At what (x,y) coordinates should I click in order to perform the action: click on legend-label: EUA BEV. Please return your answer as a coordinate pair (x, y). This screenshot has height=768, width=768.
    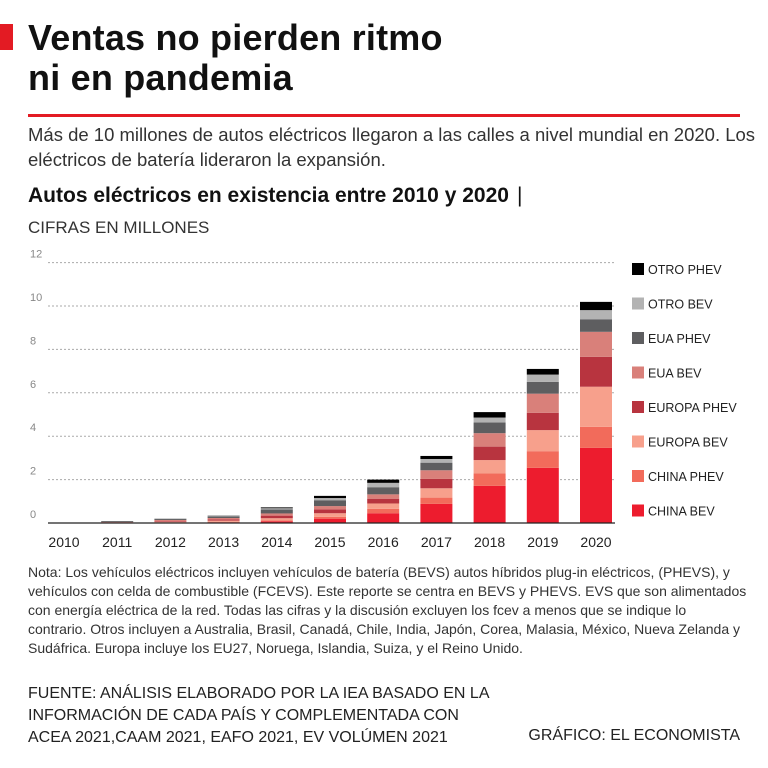
    Looking at the image, I should click on (675, 374).